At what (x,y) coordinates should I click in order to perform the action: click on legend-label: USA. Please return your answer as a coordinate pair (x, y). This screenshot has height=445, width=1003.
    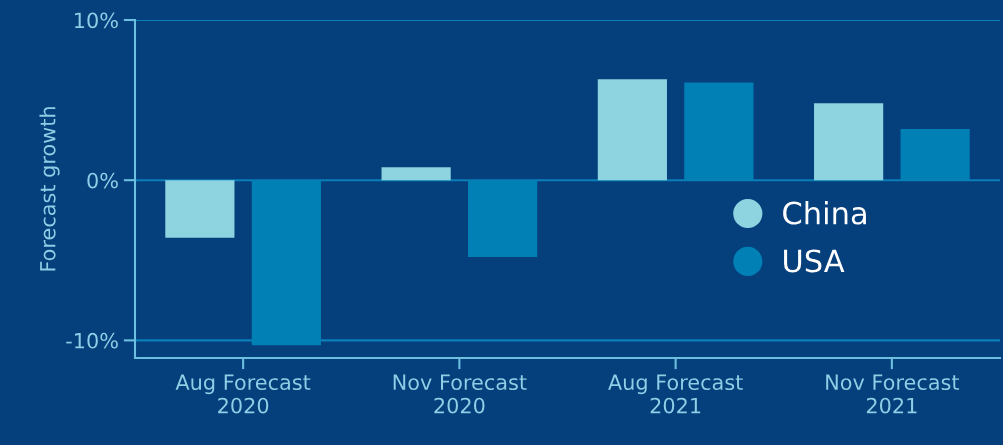
    Looking at the image, I should click on (814, 261).